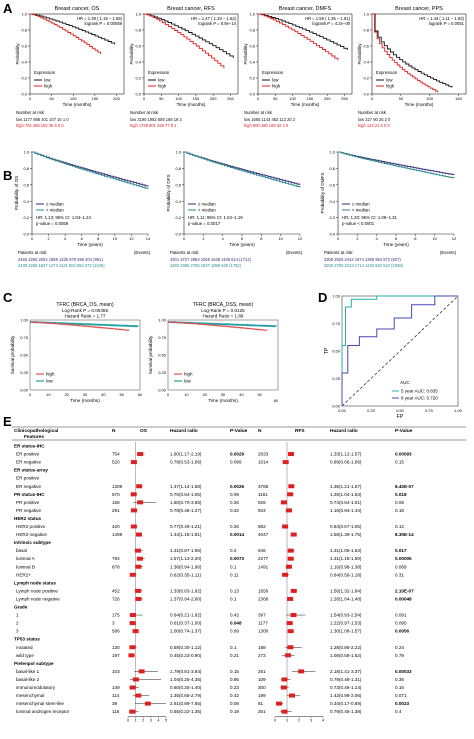  I want to click on row-p2: 0.12, so click(399, 526).